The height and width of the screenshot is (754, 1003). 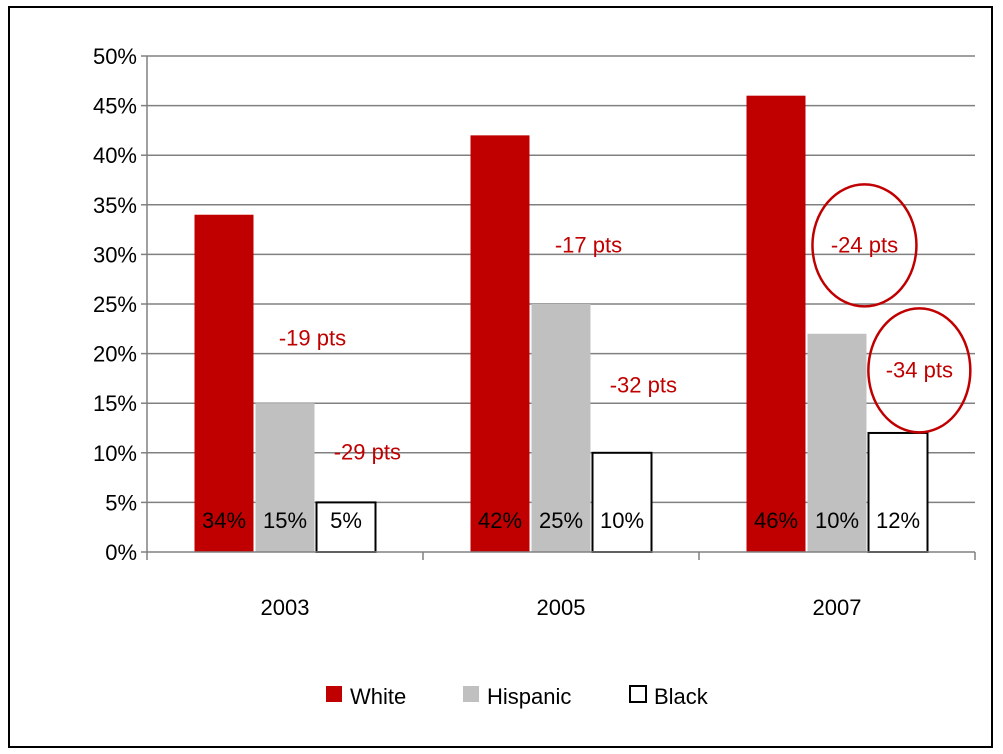 What do you see at coordinates (285, 607) in the screenshot?
I see `x-tick-label: 2003` at bounding box center [285, 607].